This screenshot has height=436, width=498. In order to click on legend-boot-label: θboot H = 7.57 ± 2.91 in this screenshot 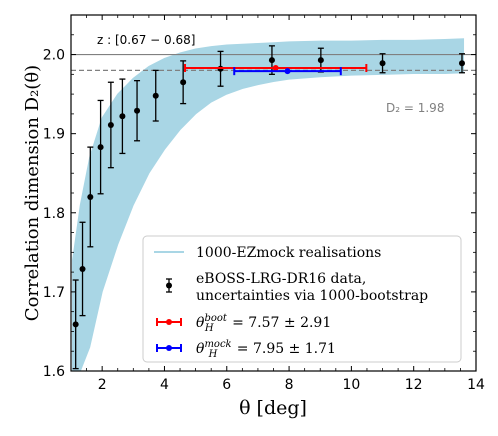, I will do `click(263, 323)`.